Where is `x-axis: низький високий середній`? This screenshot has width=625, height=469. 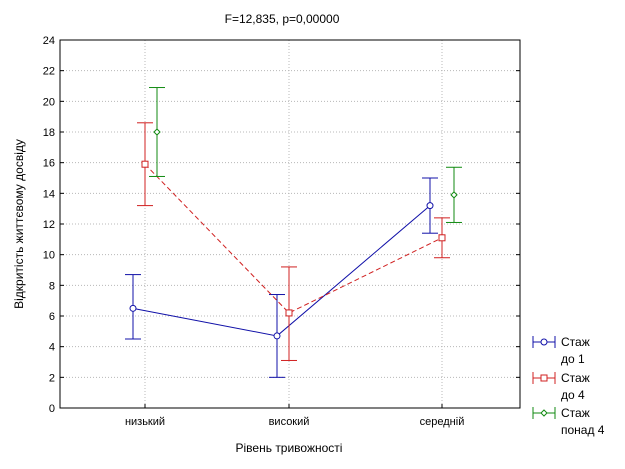
x-axis: низький високий середній is located at coordinates (294, 416).